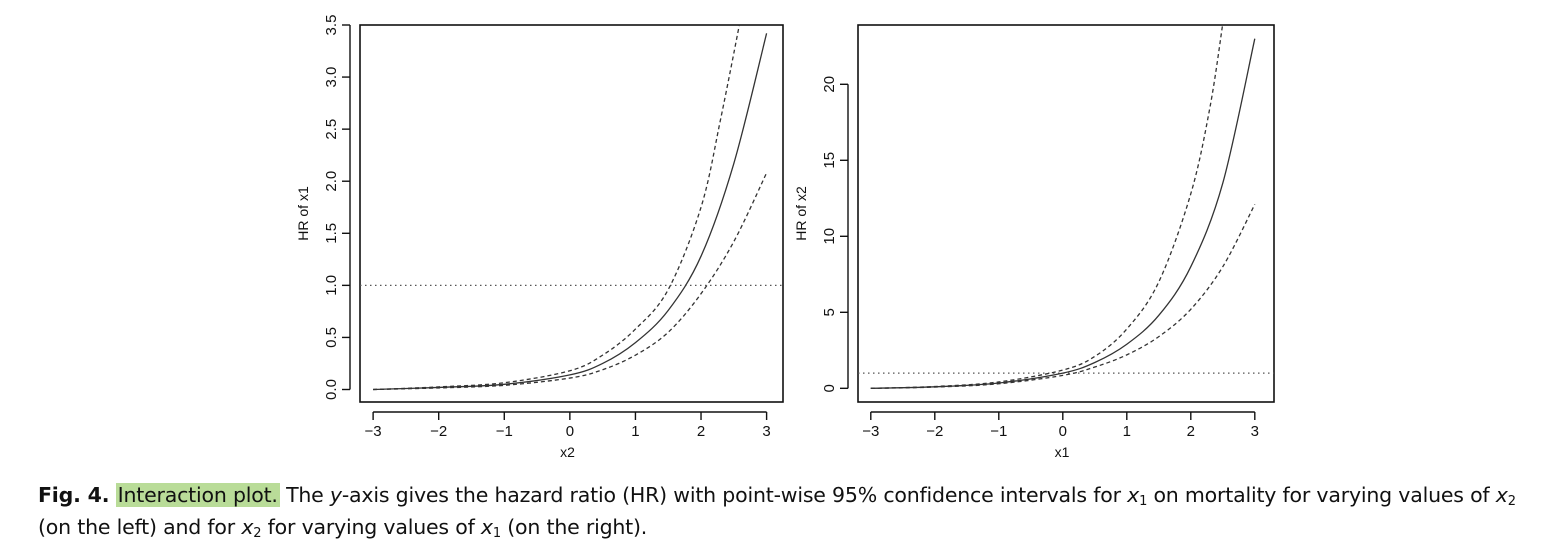 The width and height of the screenshot is (1566, 552). Describe the element at coordinates (567, 452) in the screenshot. I see `x-axis-label: x2` at that location.